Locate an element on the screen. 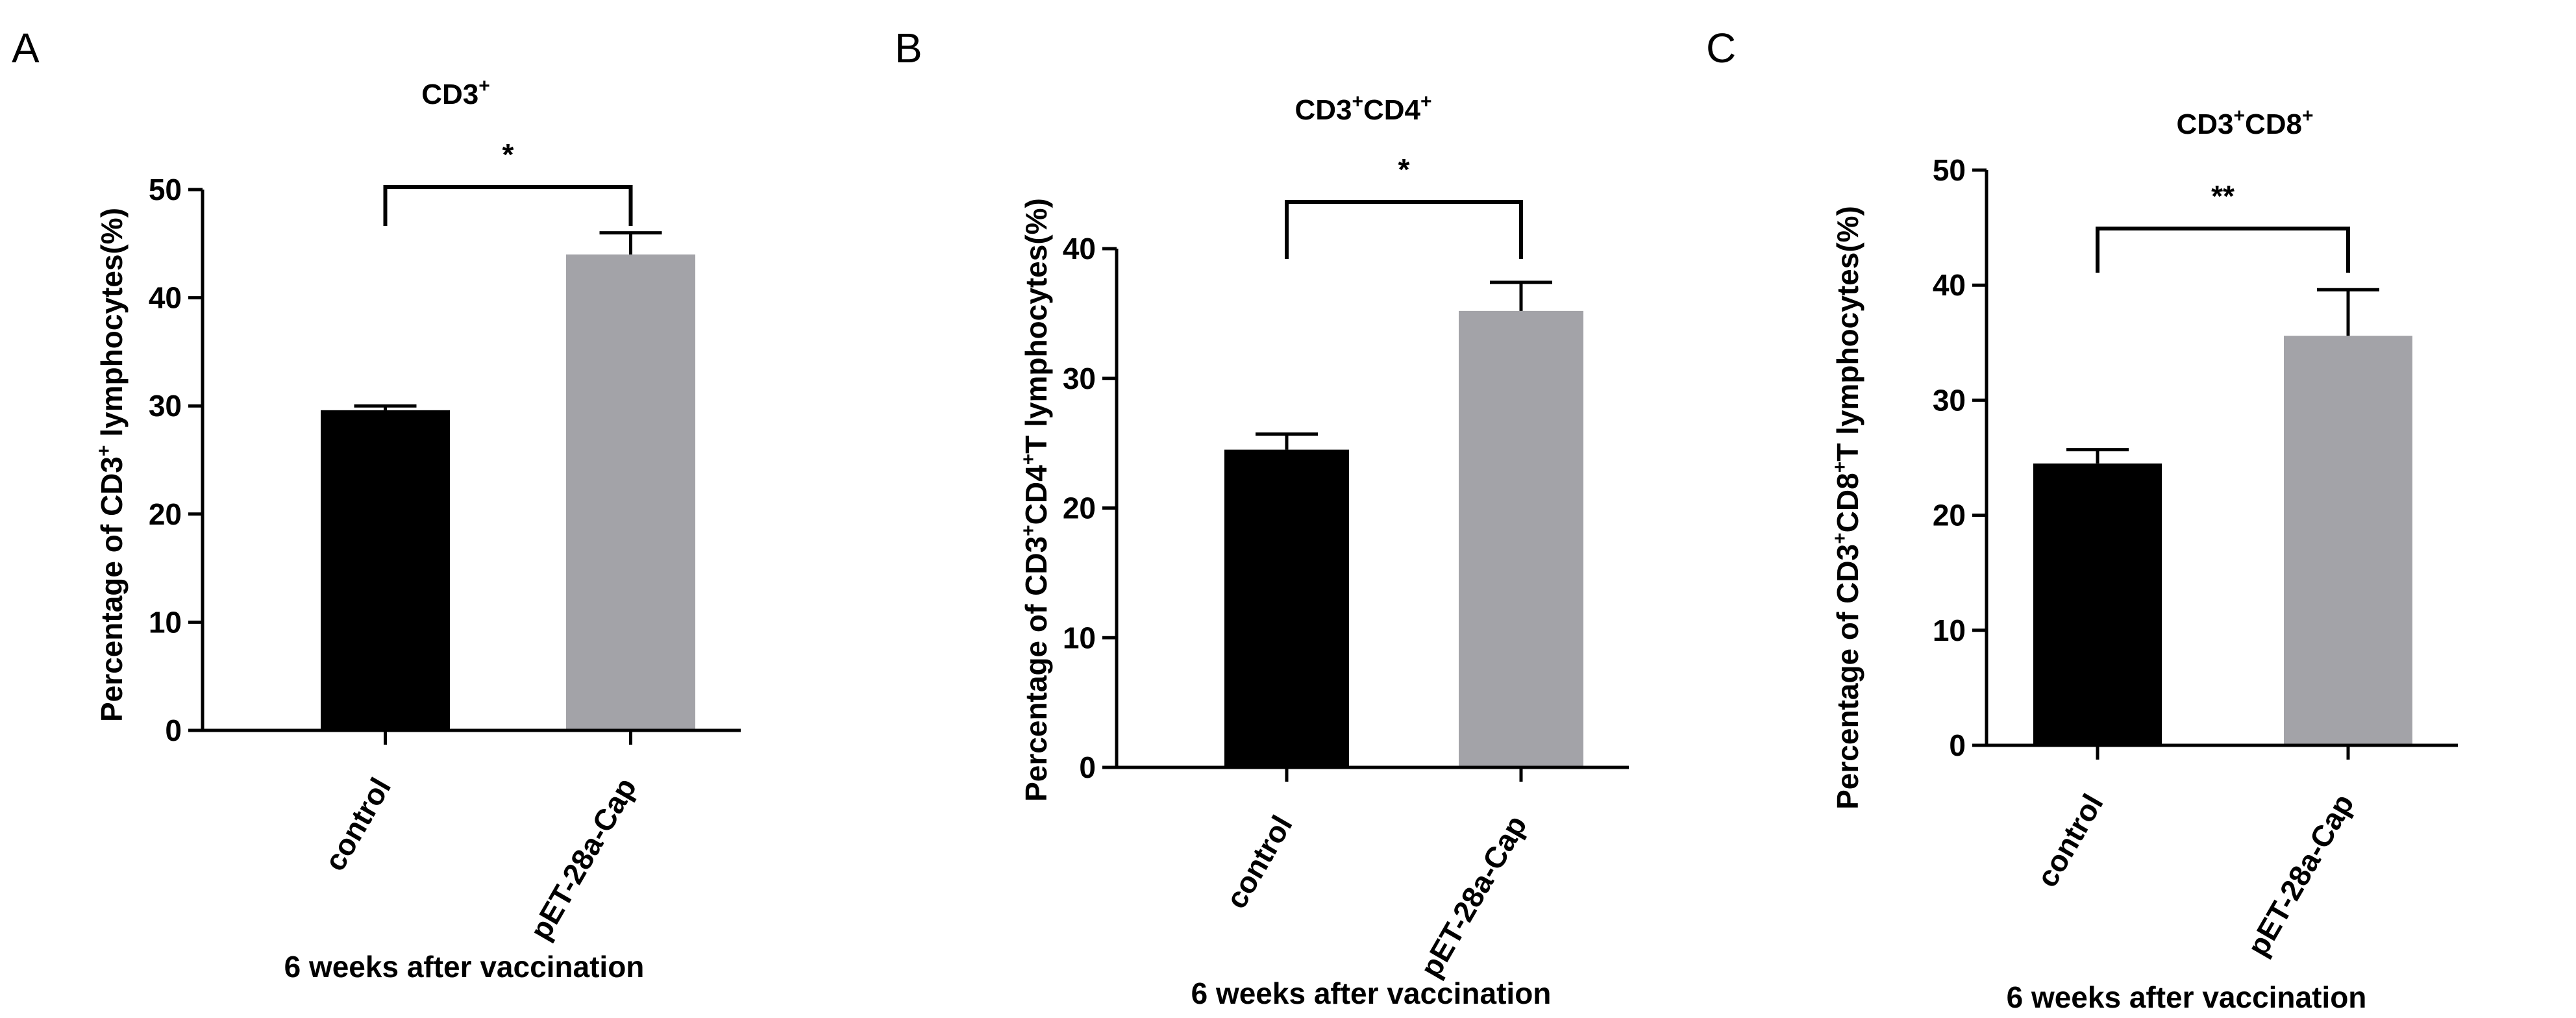 Image resolution: width=2576 pixels, height=1018 pixels. panel-letter-c: C is located at coordinates (1721, 48).